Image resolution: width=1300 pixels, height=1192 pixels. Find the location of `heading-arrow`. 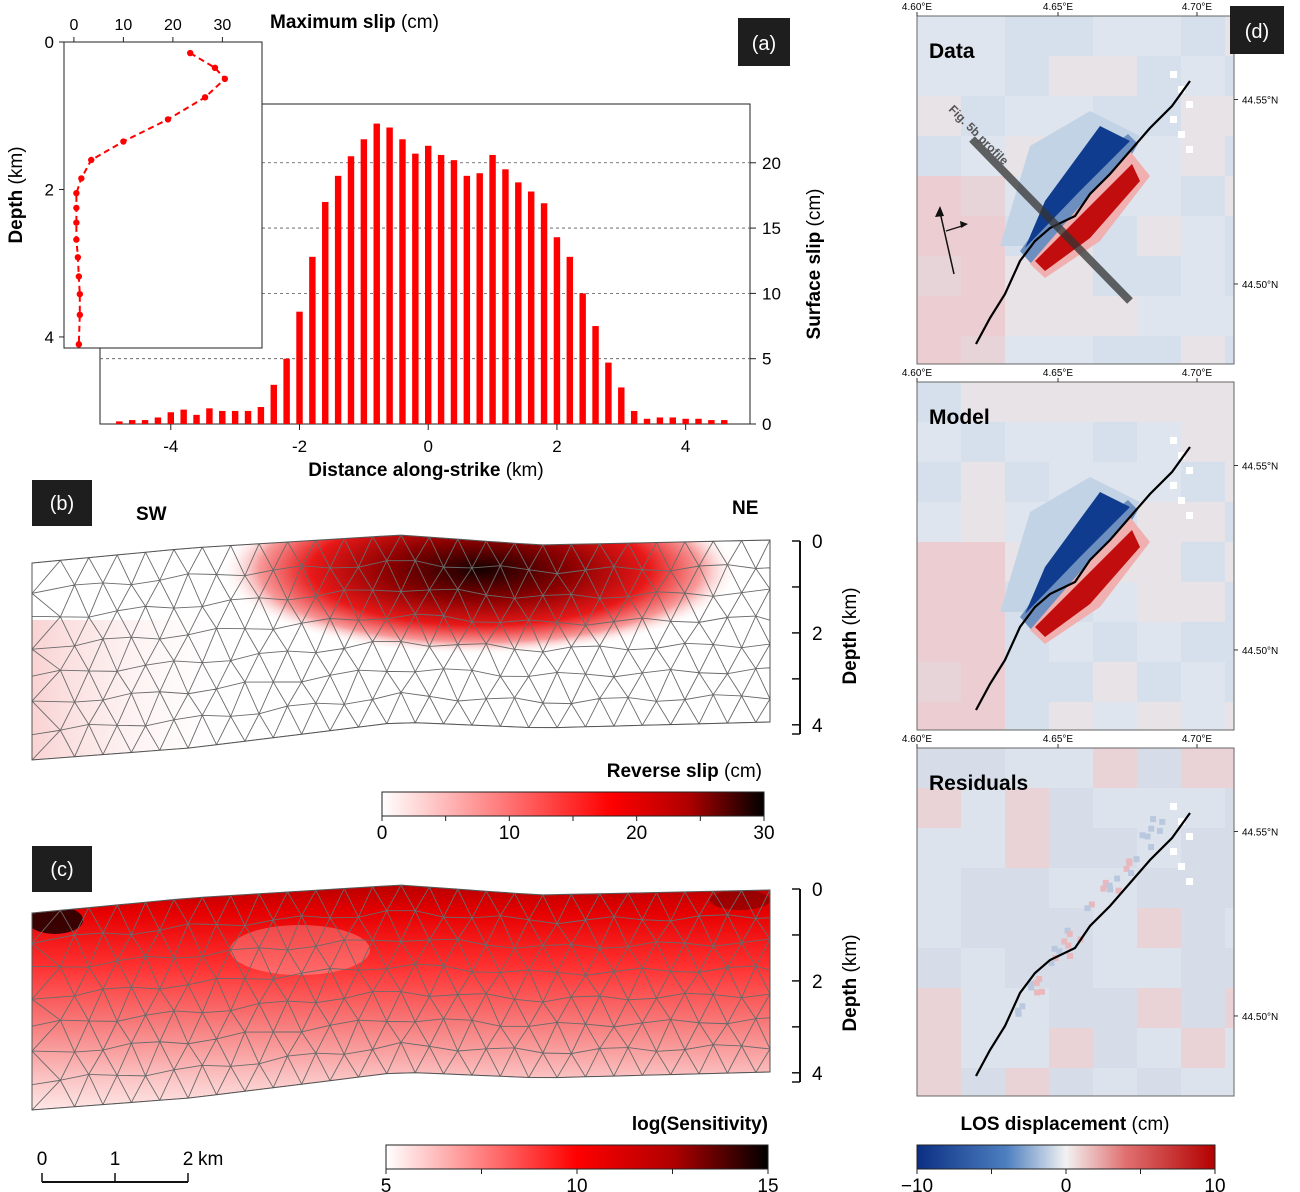

heading-arrow is located at coordinates (947, 243).